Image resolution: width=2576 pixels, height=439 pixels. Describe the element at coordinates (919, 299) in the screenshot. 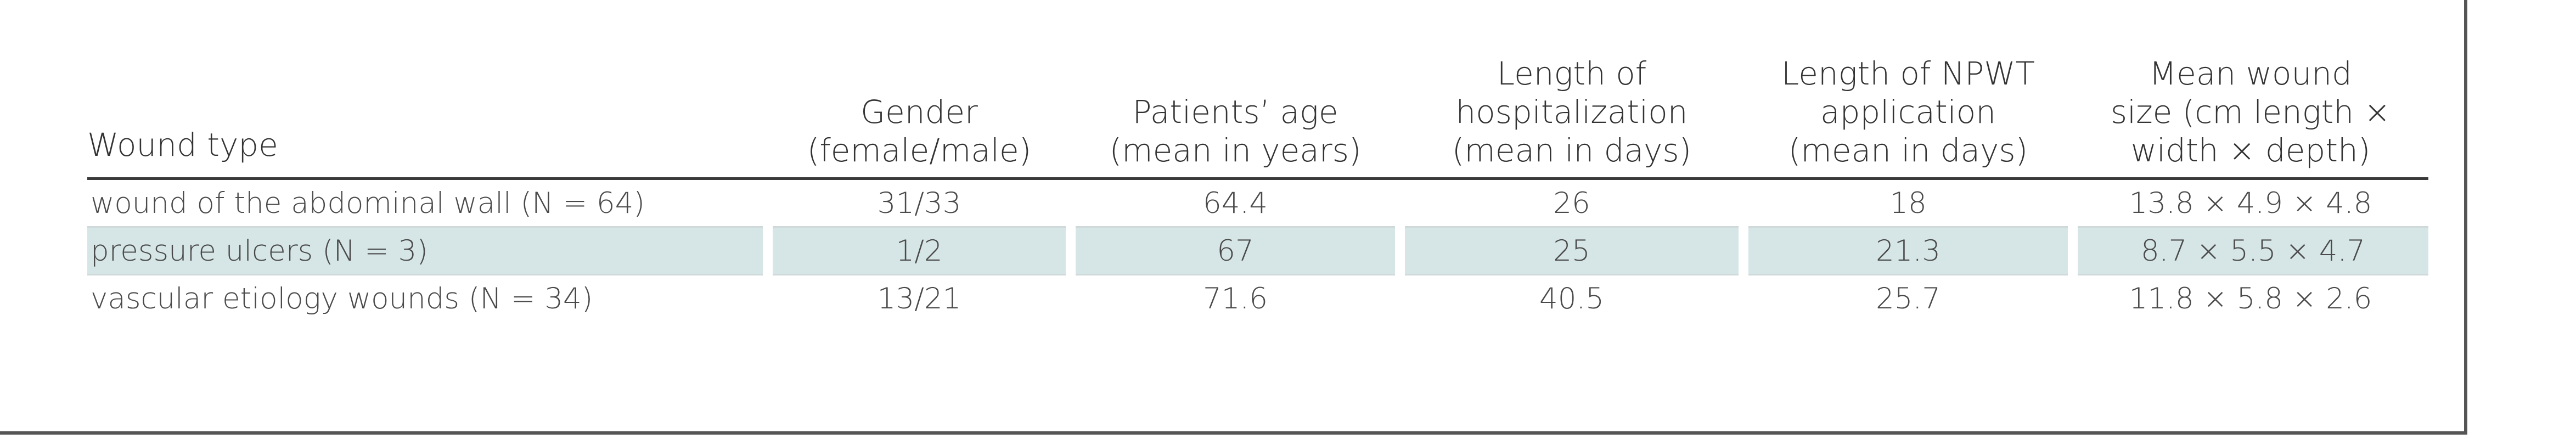

I see `cell-gender: 13/21` at that location.